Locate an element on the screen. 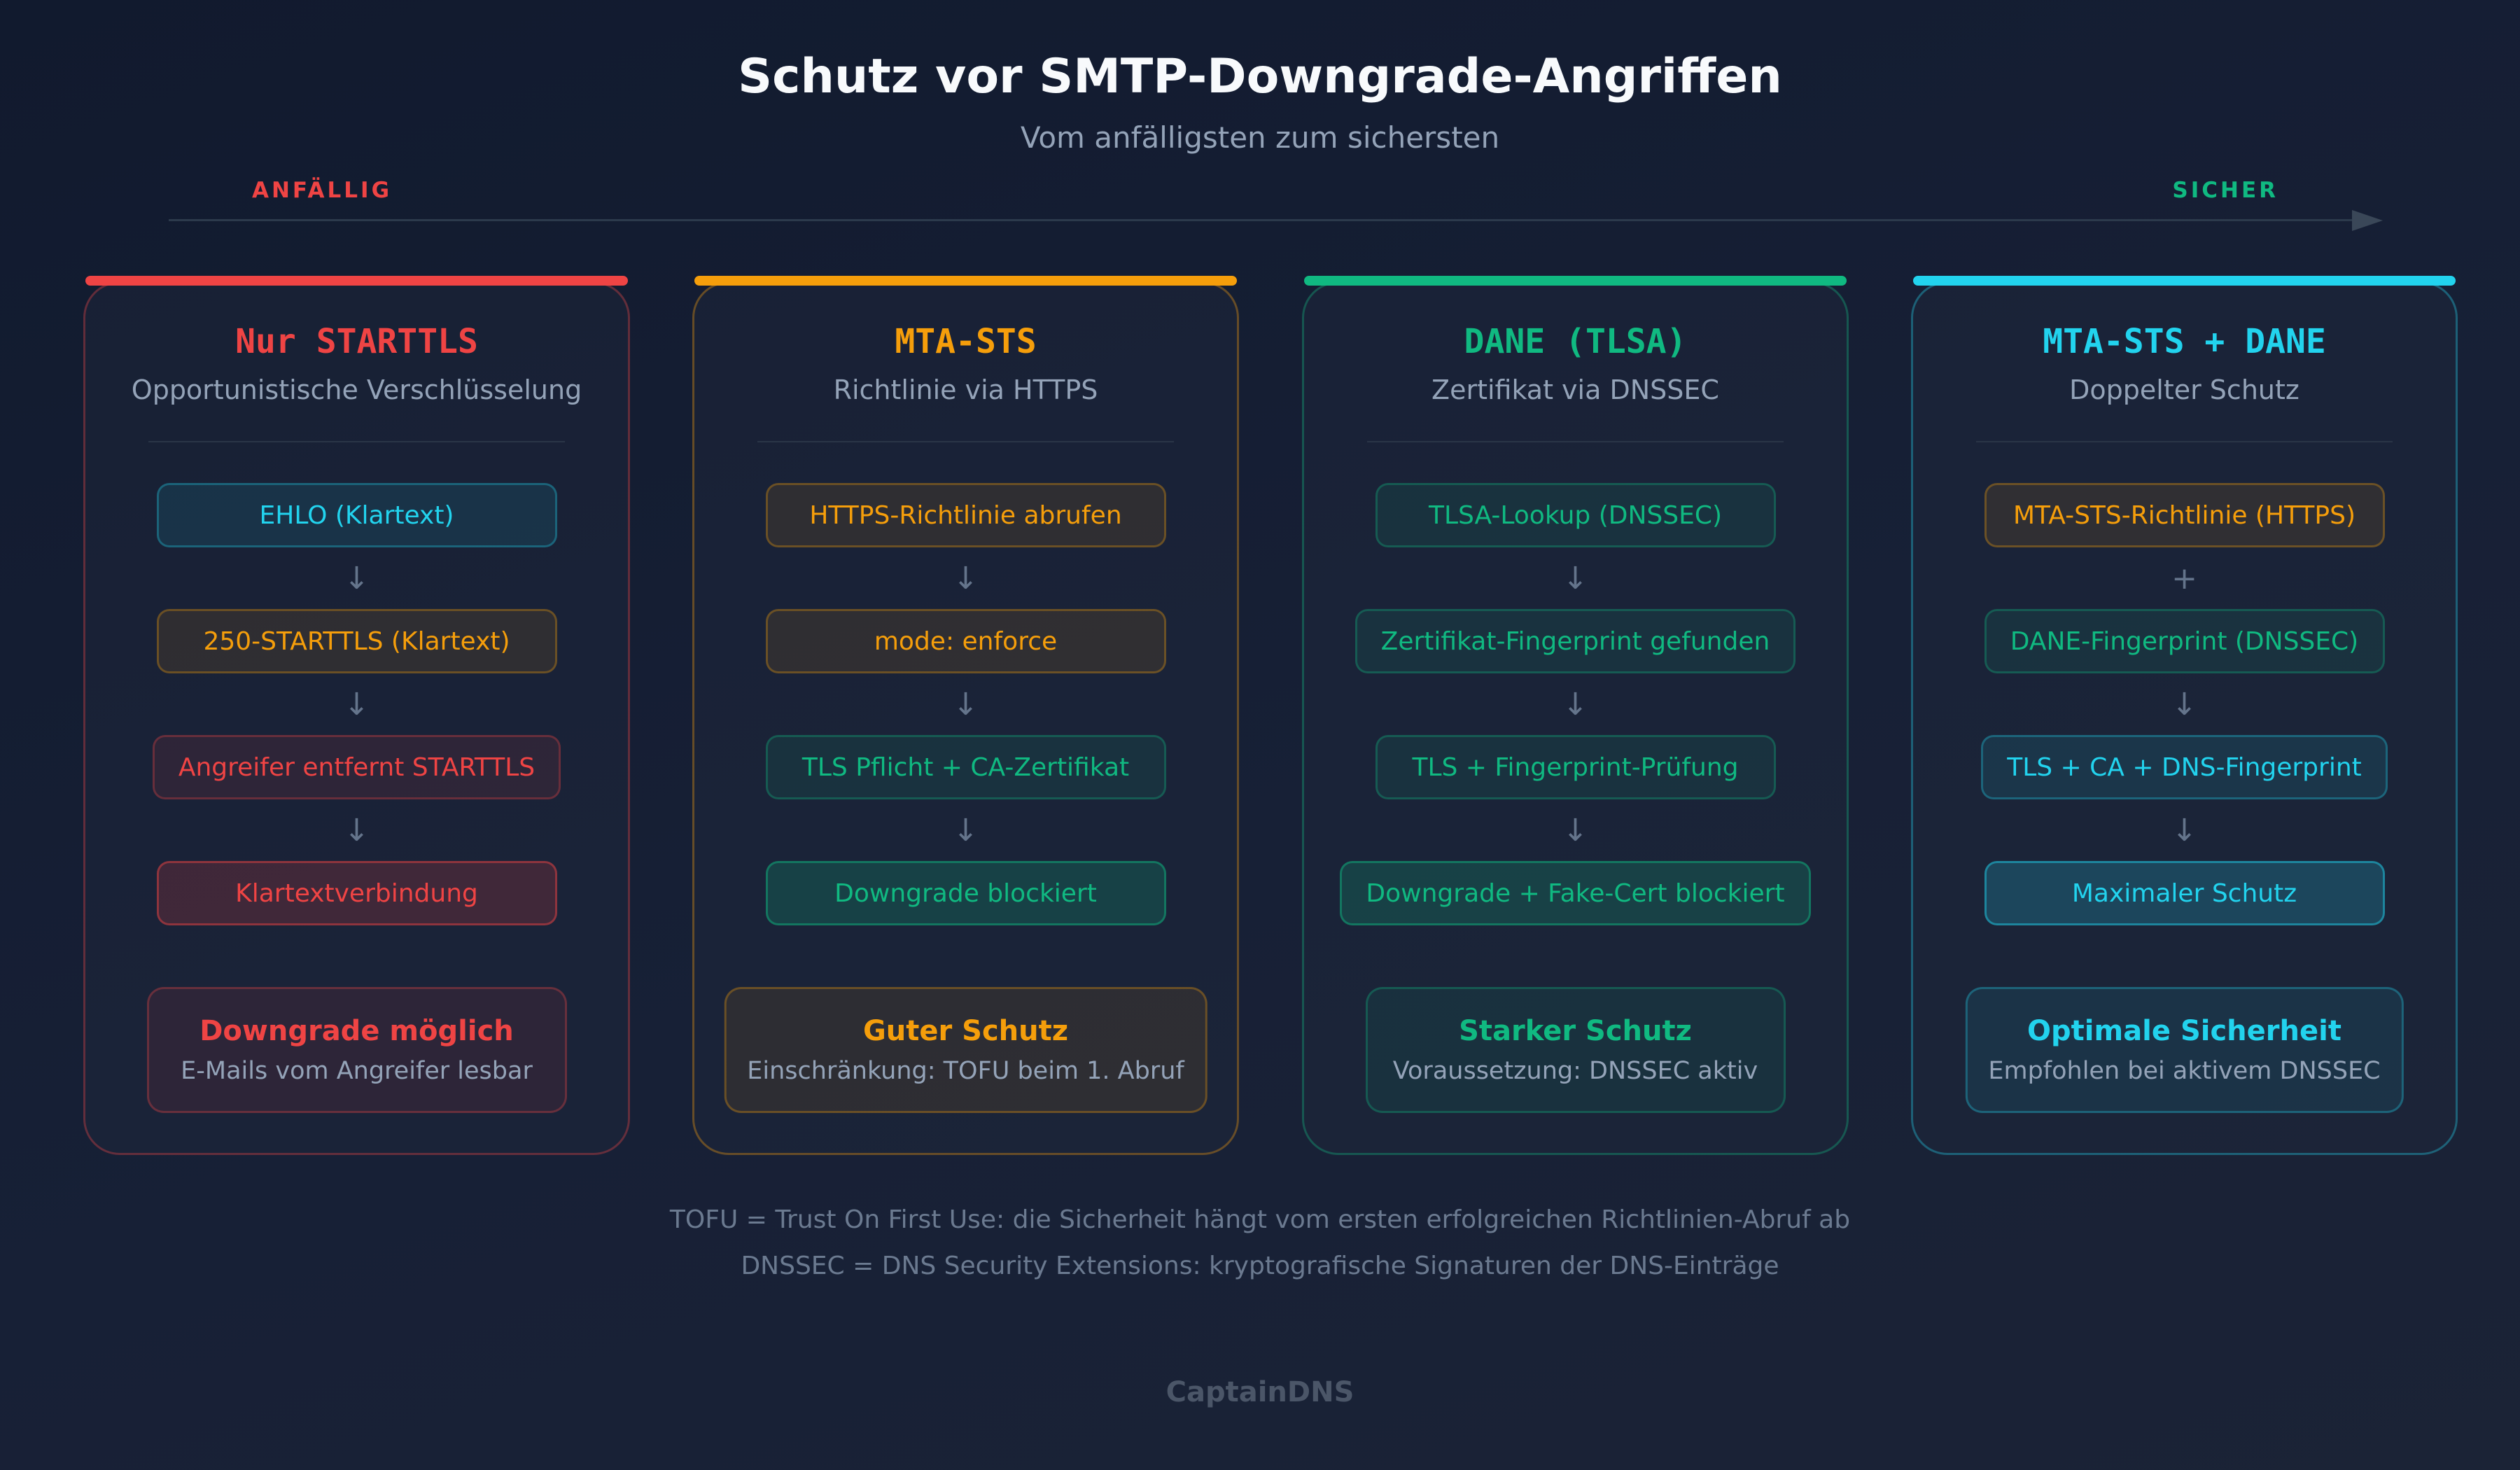 The height and width of the screenshot is (1470, 2520). result-title: Starker Schutz is located at coordinates (1575, 1031).